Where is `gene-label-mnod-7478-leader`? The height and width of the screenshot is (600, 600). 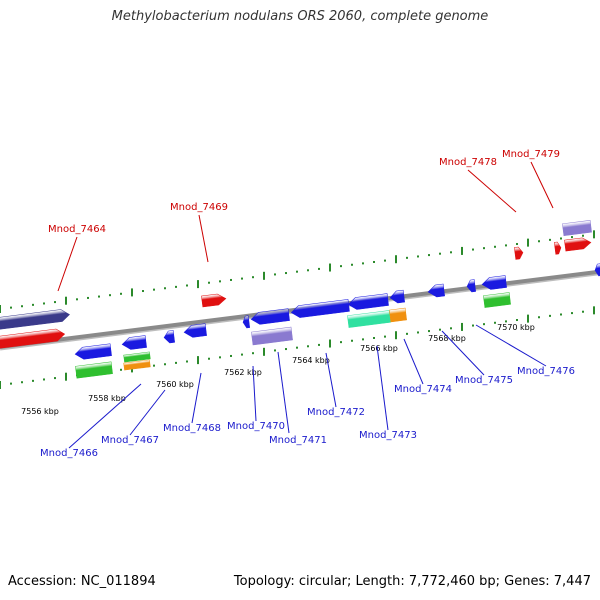
gene-label-mnod-7478-leader is located at coordinates (492, 191).